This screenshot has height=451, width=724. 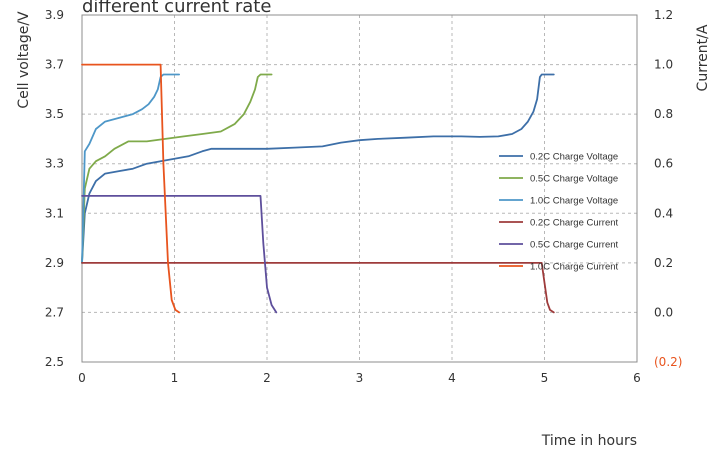 I want to click on y-tick-label: 3.9, so click(x=54, y=15).